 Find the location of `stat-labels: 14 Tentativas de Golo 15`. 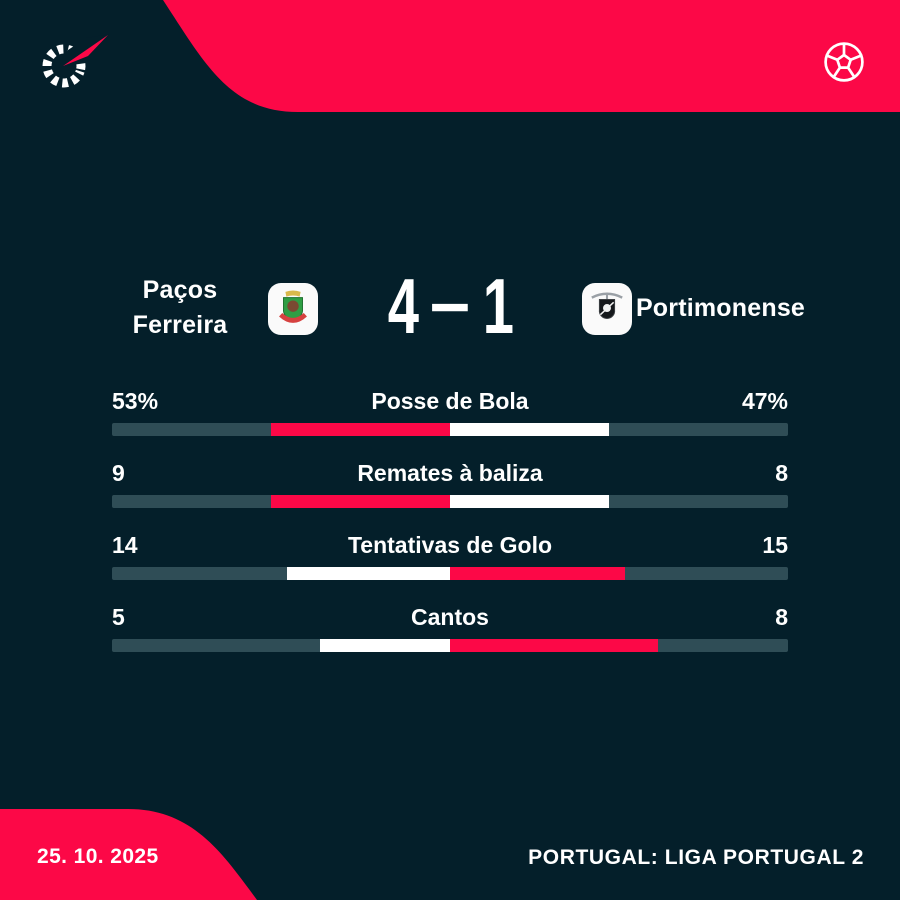

stat-labels: 14 Tentativas de Golo 15 is located at coordinates (450, 546).